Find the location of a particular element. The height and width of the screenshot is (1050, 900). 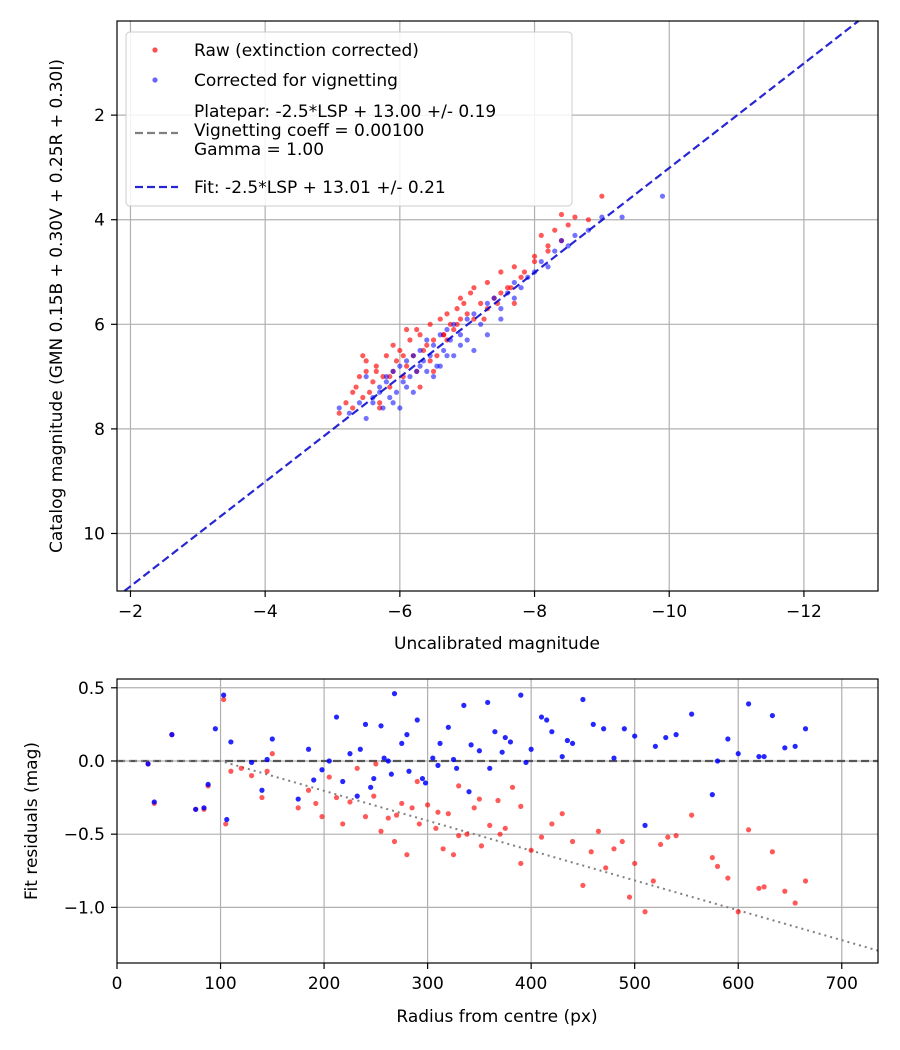

legend-label-platepar-line: Gamma = 1.00 is located at coordinates (259, 150).